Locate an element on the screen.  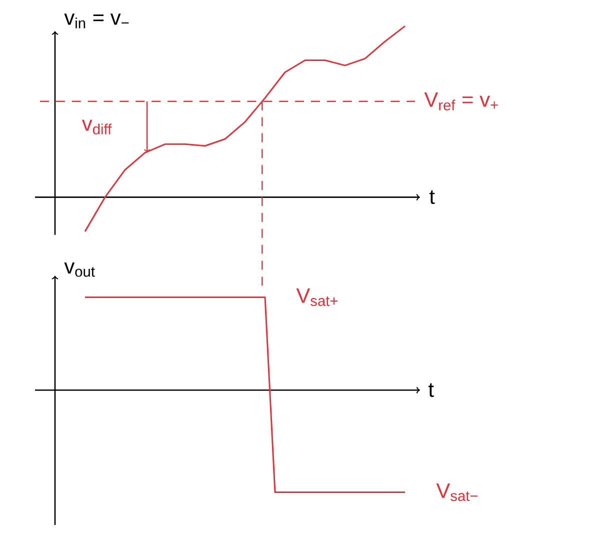
ref-line-label: V$_{ref}$ = v$_{+}$ is located at coordinates (461, 101).